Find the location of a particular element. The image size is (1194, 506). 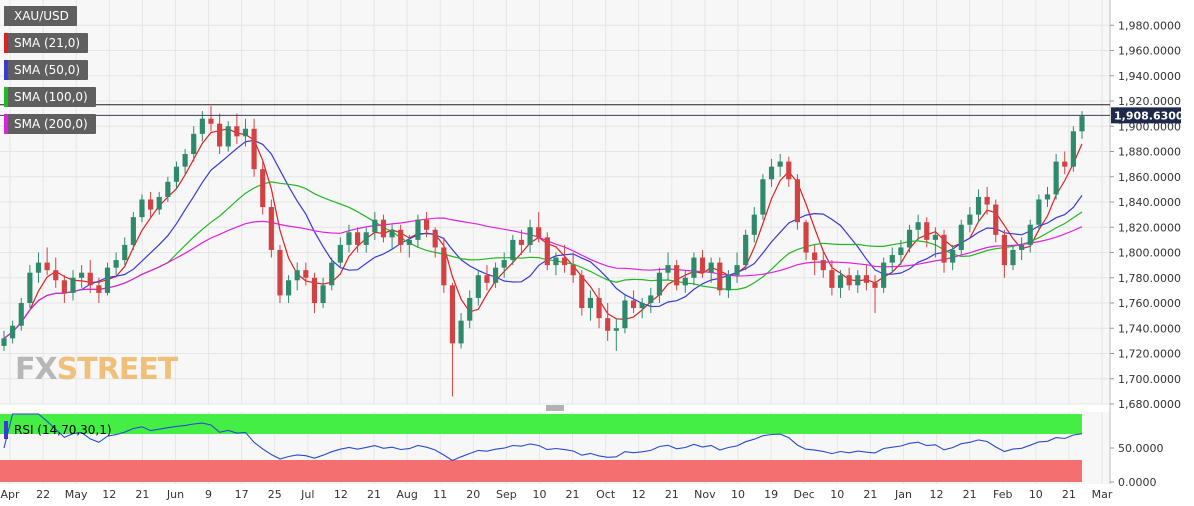

rsi-legend: RSI (14,70,30,1) is located at coordinates (61, 430).